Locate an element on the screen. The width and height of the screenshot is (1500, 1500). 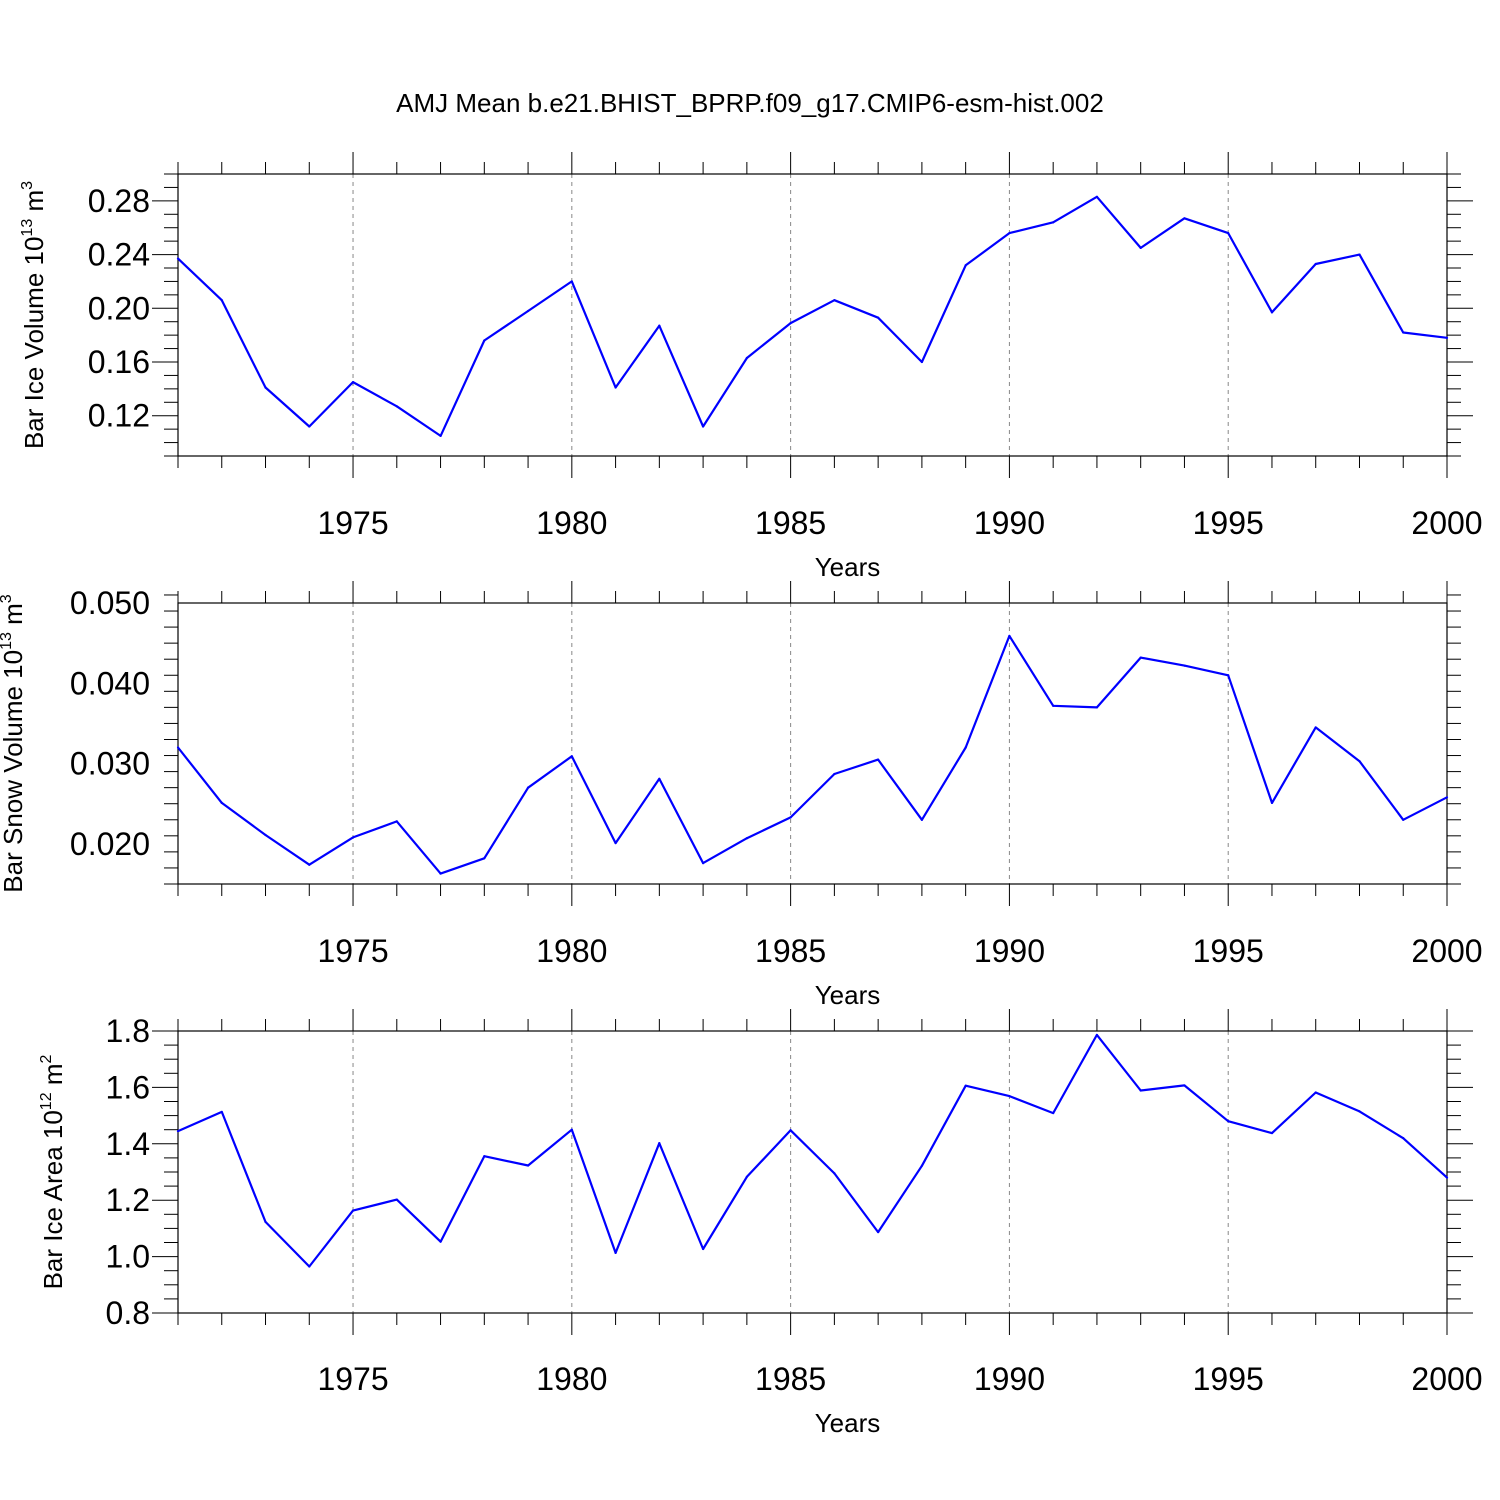
y-tick-label: 1.4 is located at coordinates (128, 1144).